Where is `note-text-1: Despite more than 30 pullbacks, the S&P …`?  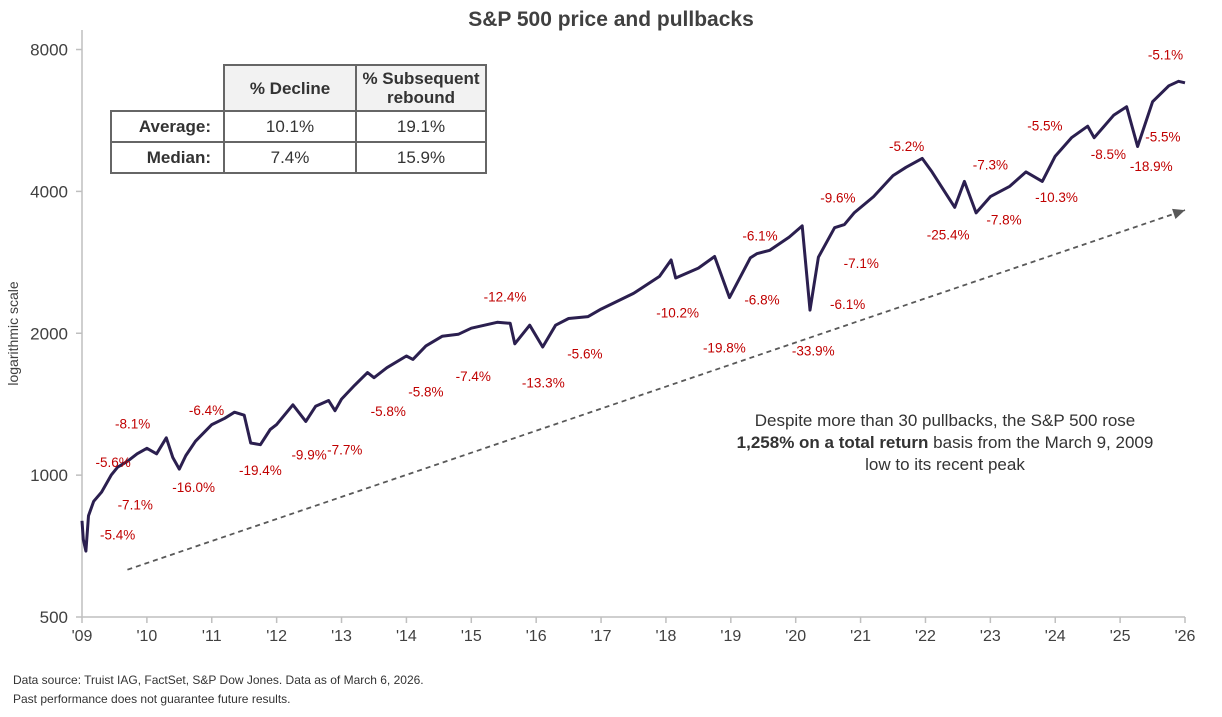
note-text-1: Despite more than 30 pullbacks, the S&P … is located at coordinates (945, 420).